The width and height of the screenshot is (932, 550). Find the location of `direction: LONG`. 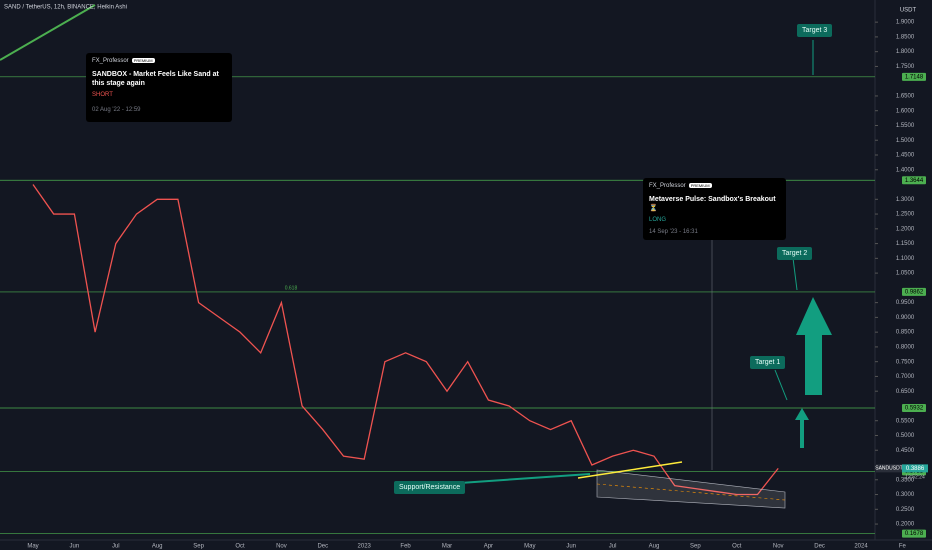

direction: LONG is located at coordinates (658, 220).